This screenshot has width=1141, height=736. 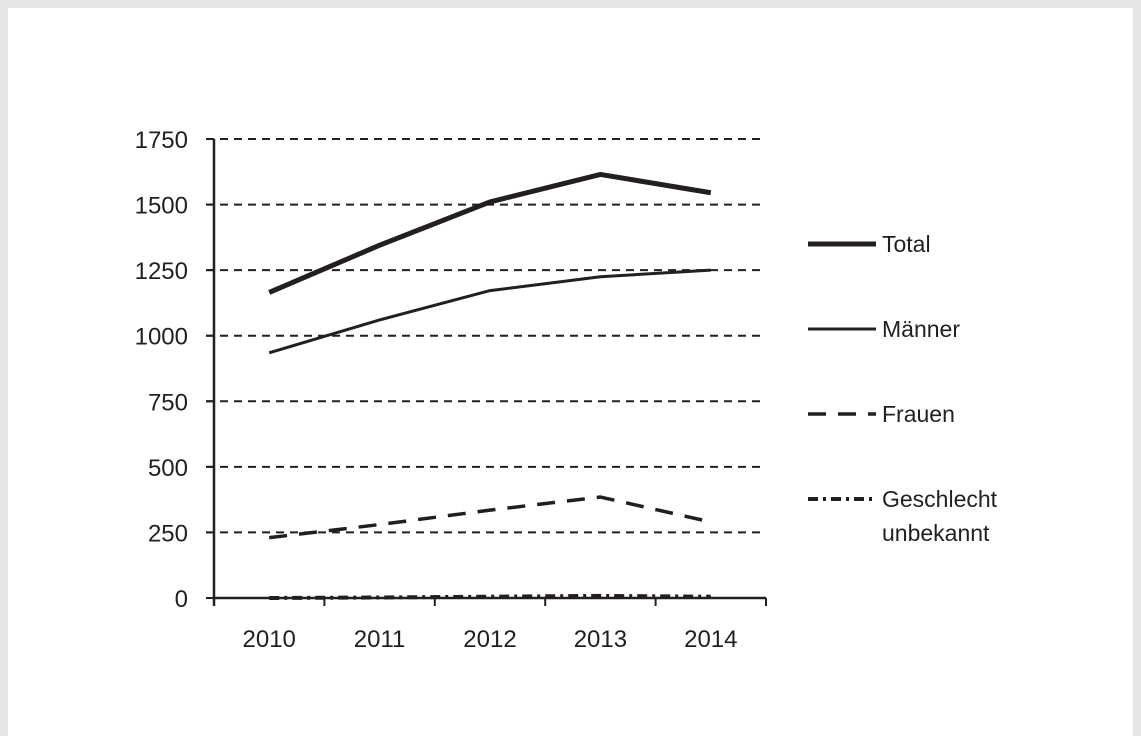 What do you see at coordinates (490, 517) in the screenshot?
I see `series-line-frauen` at bounding box center [490, 517].